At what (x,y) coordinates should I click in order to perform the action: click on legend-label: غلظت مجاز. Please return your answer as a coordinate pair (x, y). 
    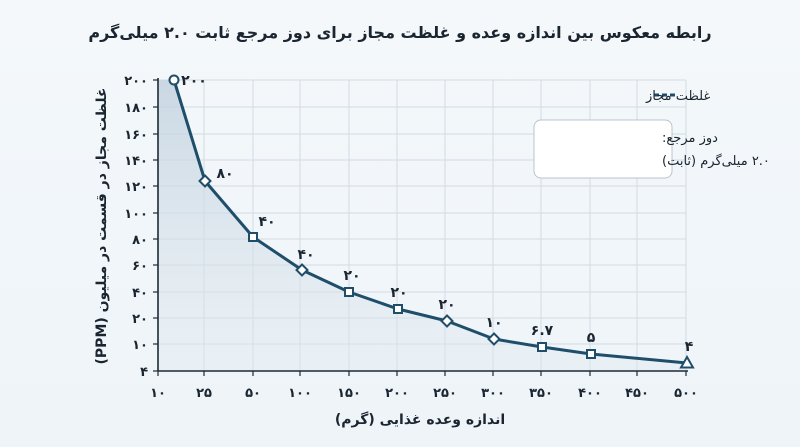
    Looking at the image, I should click on (677, 96).